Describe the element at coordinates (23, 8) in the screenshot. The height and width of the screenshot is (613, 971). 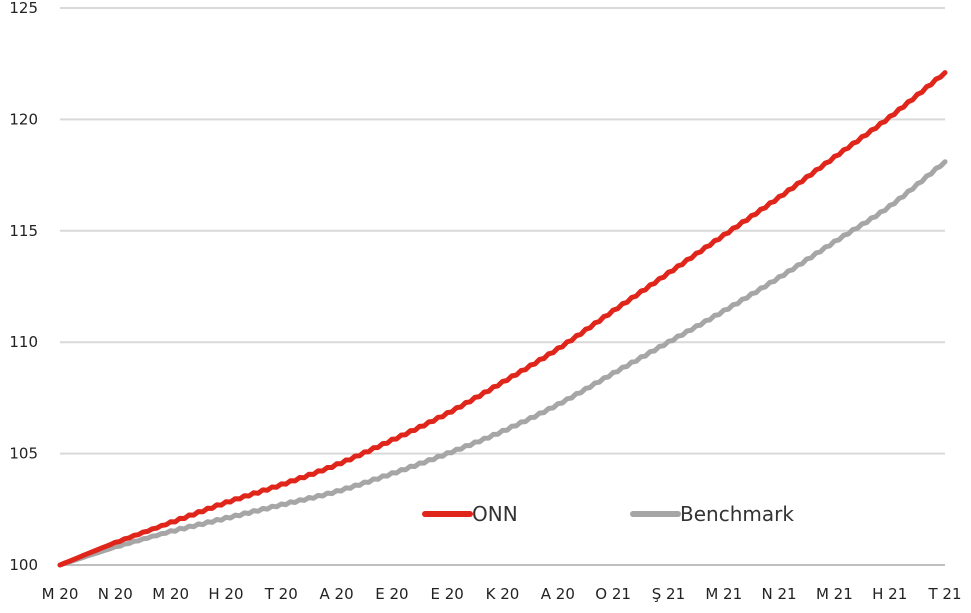
I see `y-tick-label: 125` at that location.